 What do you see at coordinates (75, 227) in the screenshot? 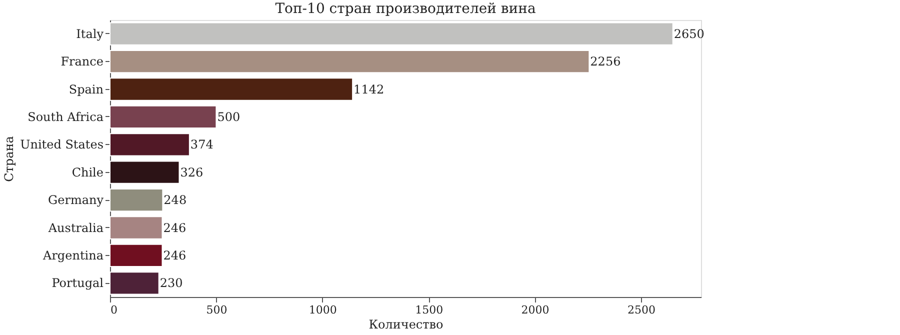
I see `y-tick-label: Australia` at bounding box center [75, 227].